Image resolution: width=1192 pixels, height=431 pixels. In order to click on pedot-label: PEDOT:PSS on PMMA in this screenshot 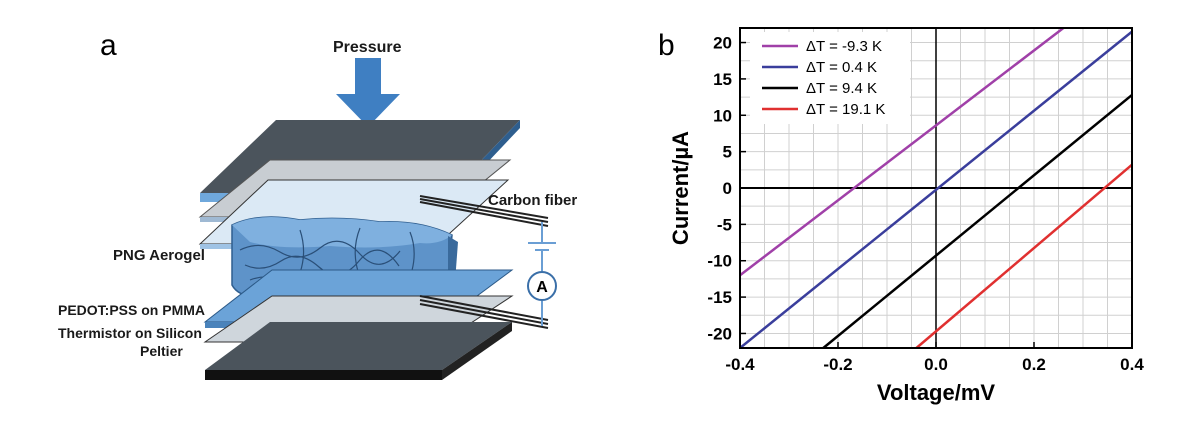, I will do `click(131, 310)`.